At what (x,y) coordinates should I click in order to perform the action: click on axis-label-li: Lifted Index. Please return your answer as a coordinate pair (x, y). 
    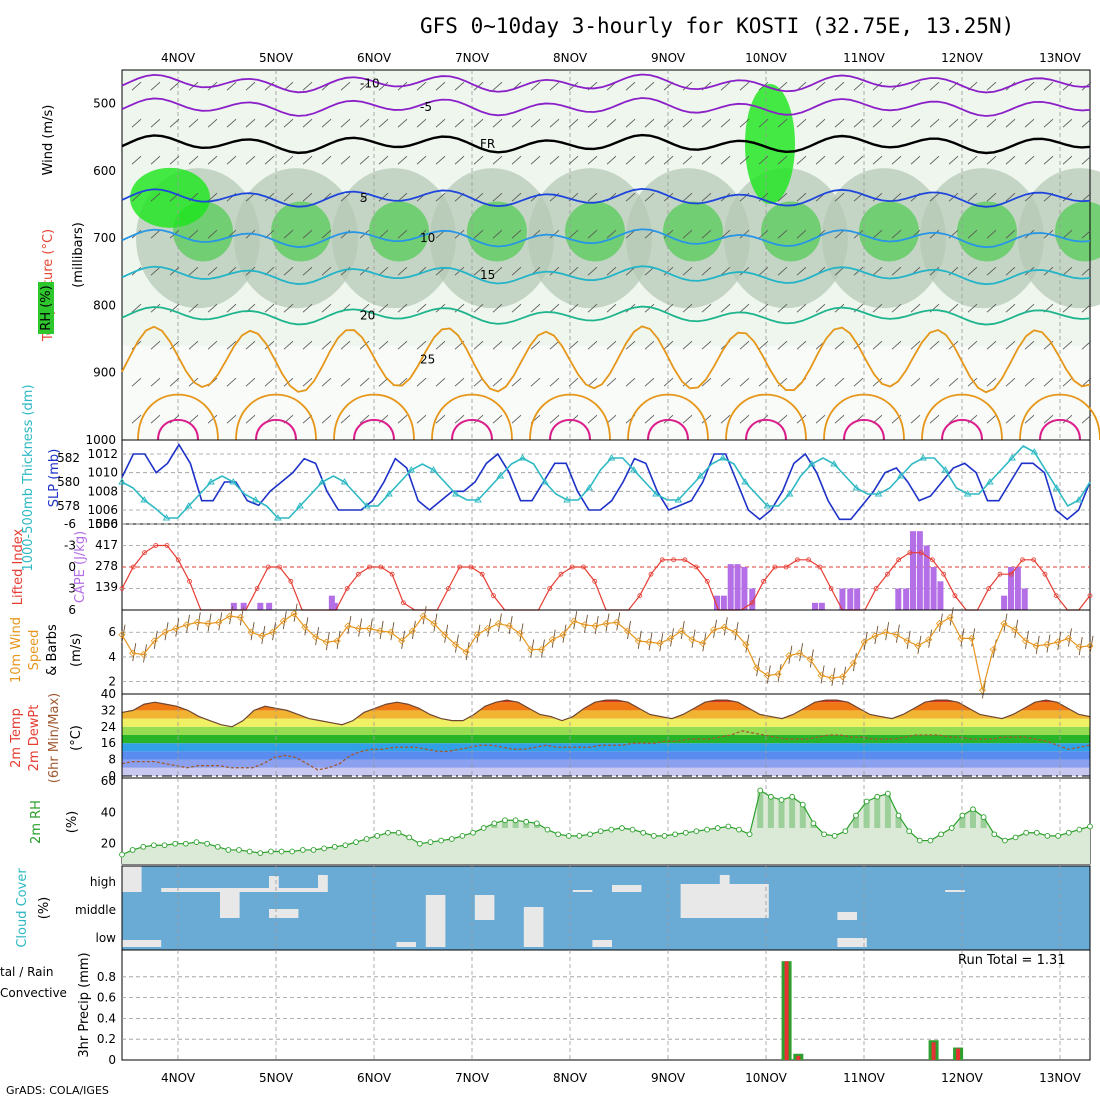
    Looking at the image, I should click on (18, 566).